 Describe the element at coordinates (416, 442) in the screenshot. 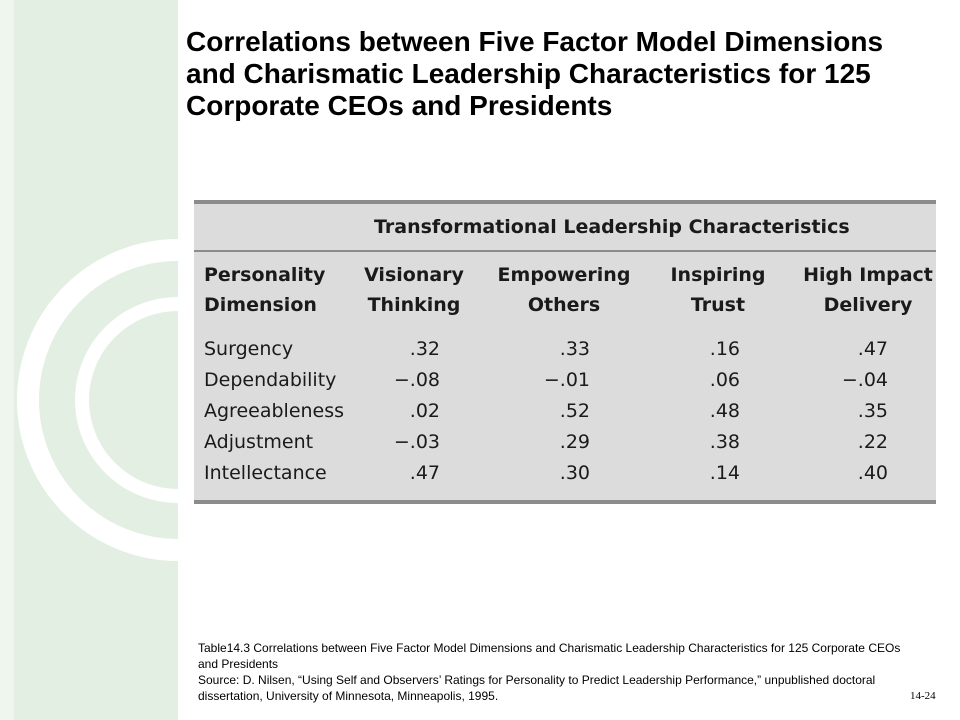

I see `cell-visionary-thinking: −.03` at that location.